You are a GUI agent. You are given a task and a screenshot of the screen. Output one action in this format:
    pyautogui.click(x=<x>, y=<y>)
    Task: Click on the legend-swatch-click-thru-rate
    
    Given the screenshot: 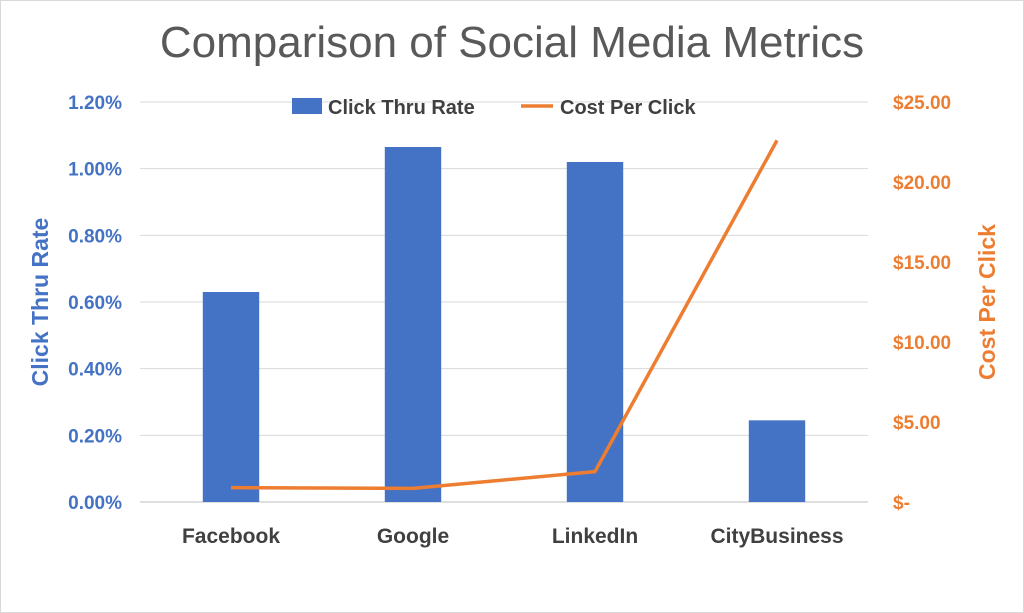 What is the action you would take?
    pyautogui.click(x=307, y=106)
    